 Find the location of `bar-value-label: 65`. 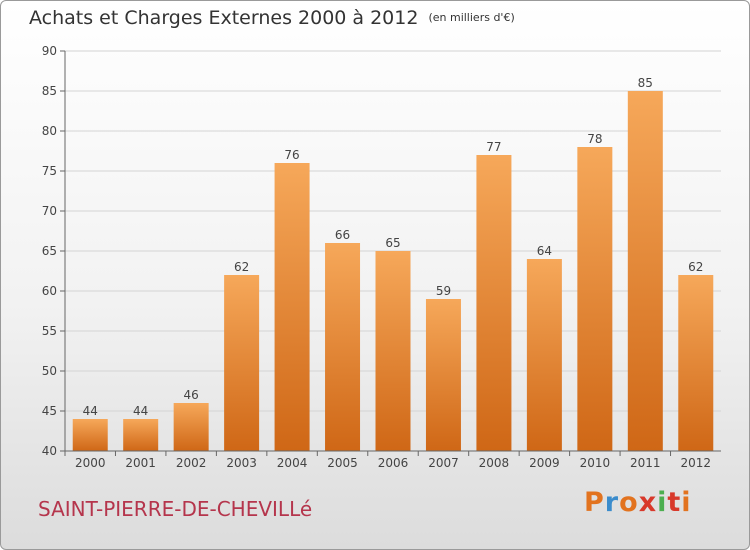

bar-value-label: 65 is located at coordinates (392, 243).